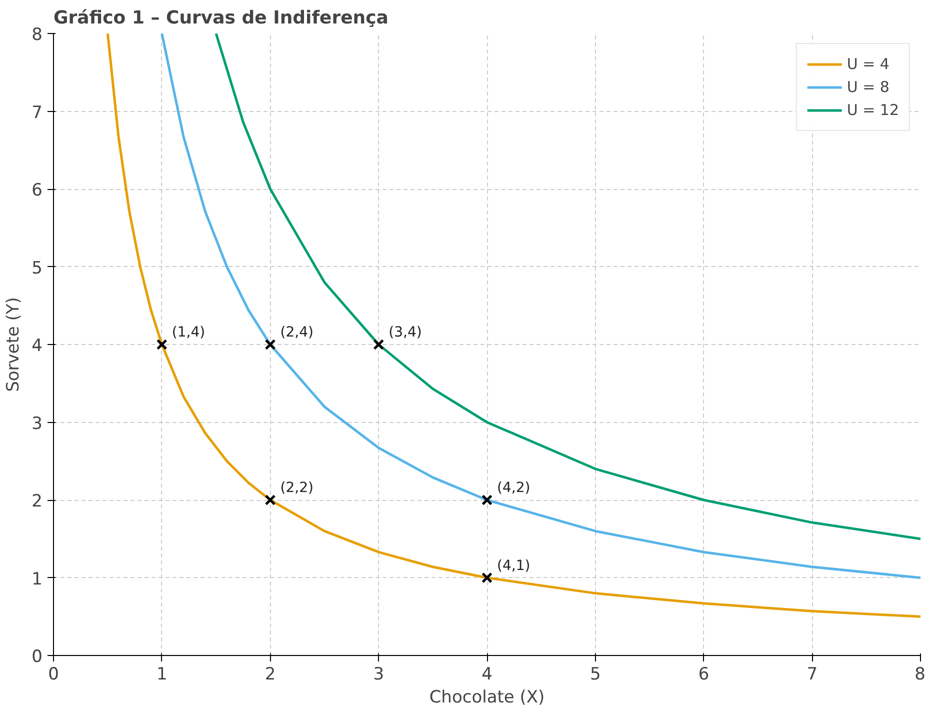 The height and width of the screenshot is (715, 929). Describe the element at coordinates (37, 35) in the screenshot. I see `y-tick-label: 8` at that location.